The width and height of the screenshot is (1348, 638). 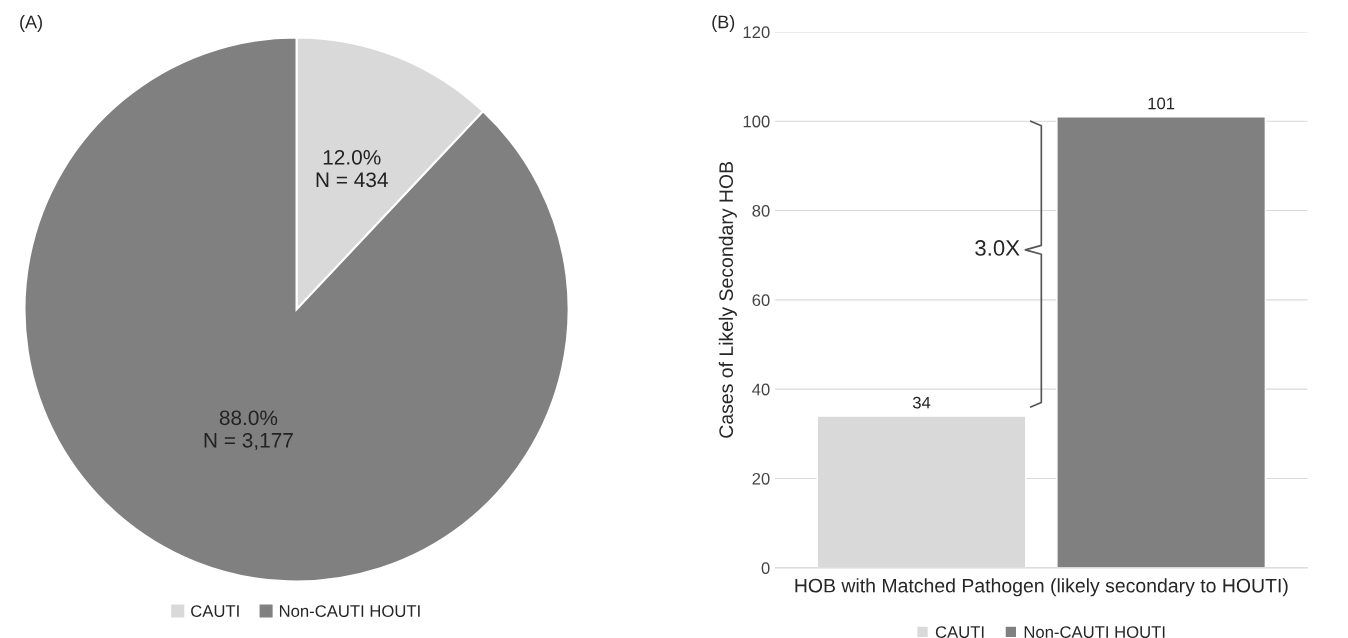 I want to click on chart-title: (A), so click(x=31, y=23).